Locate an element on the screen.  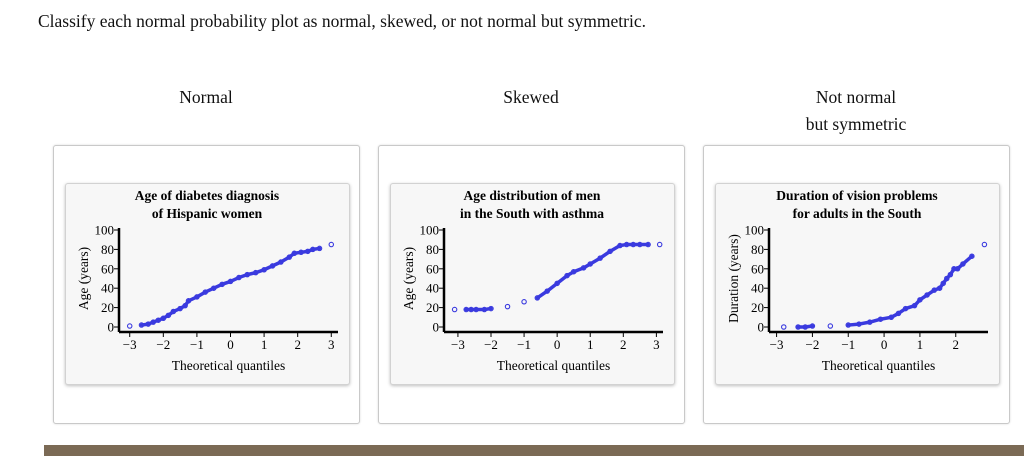
column-label-line: Not normal is located at coordinates (856, 97).